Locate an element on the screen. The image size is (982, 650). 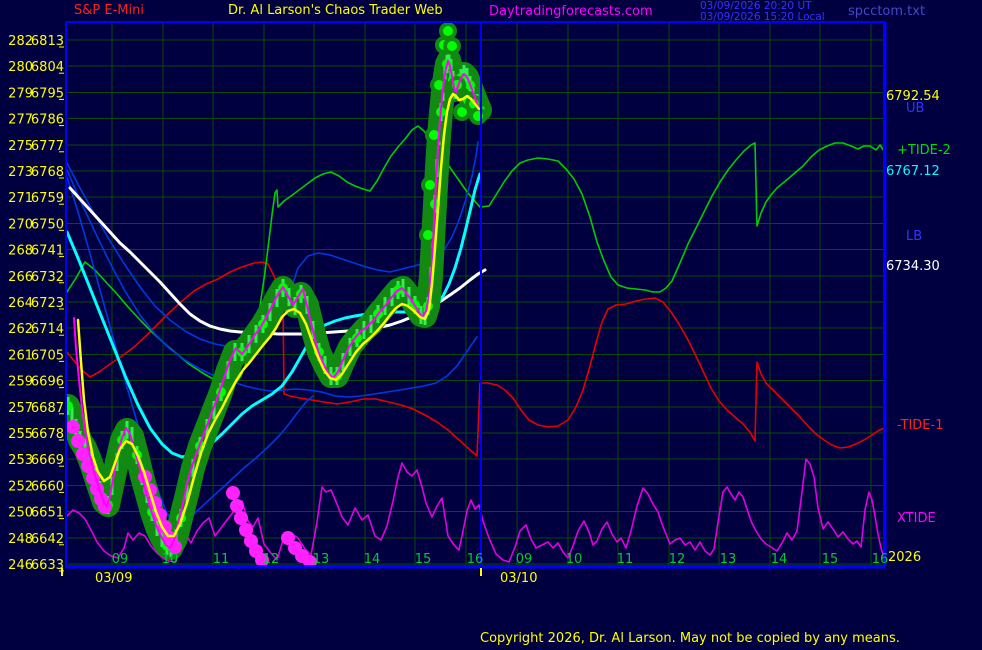
data-file-link: spcctom.txt is located at coordinates (887, 11).